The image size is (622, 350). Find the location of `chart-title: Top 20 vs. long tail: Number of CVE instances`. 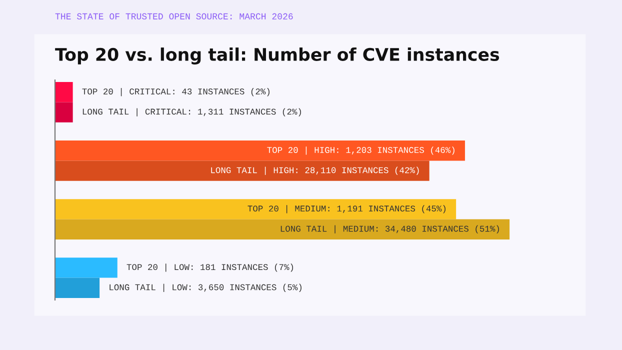

chart-title: Top 20 vs. long tail: Number of CVE instances is located at coordinates (277, 56).